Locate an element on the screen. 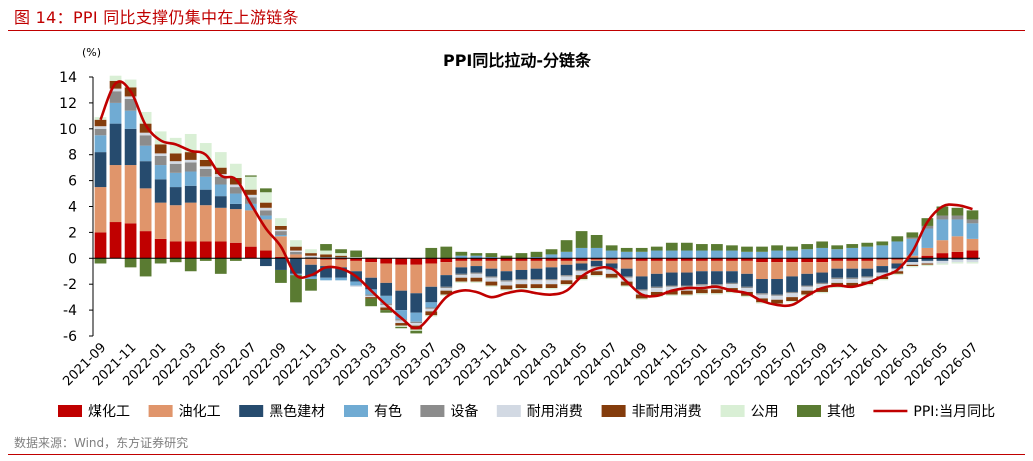 This screenshot has height=461, width=1033. legend-label: 设备 is located at coordinates (464, 411).